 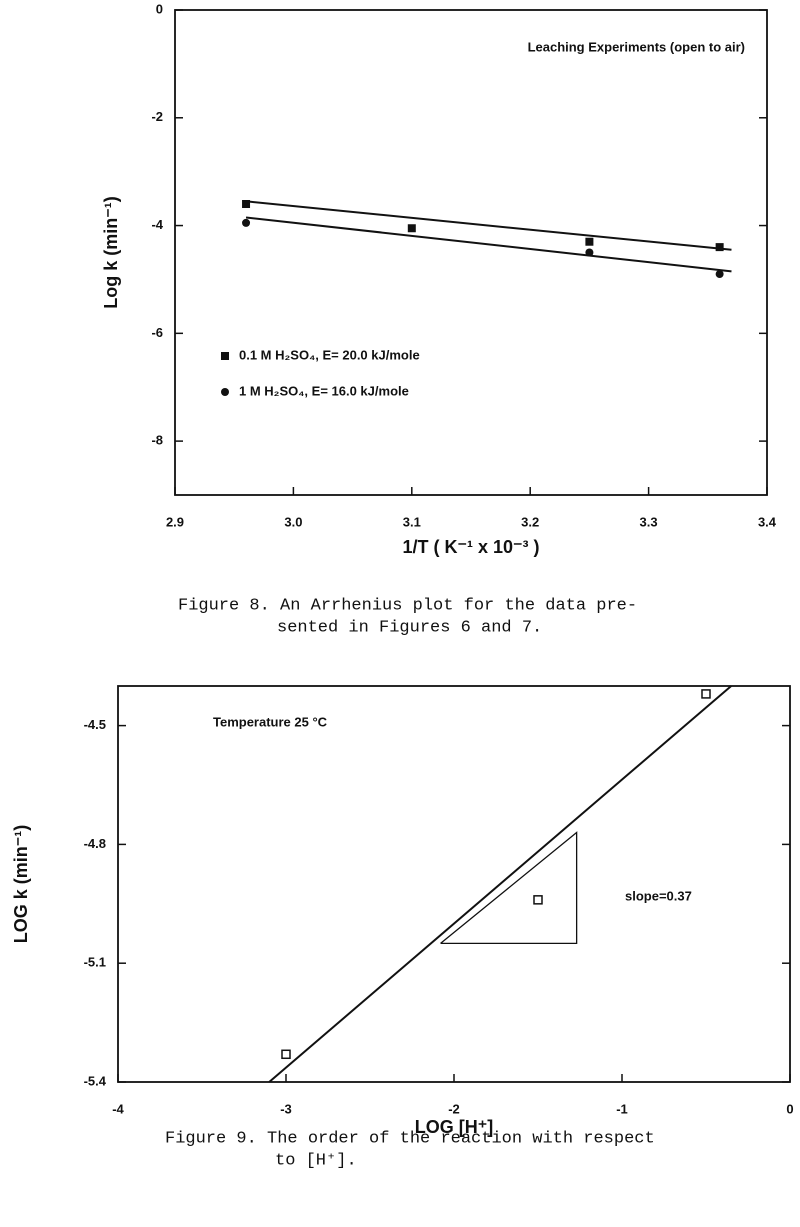 I want to click on y-tick-label: -5.1, so click(x=95, y=962).